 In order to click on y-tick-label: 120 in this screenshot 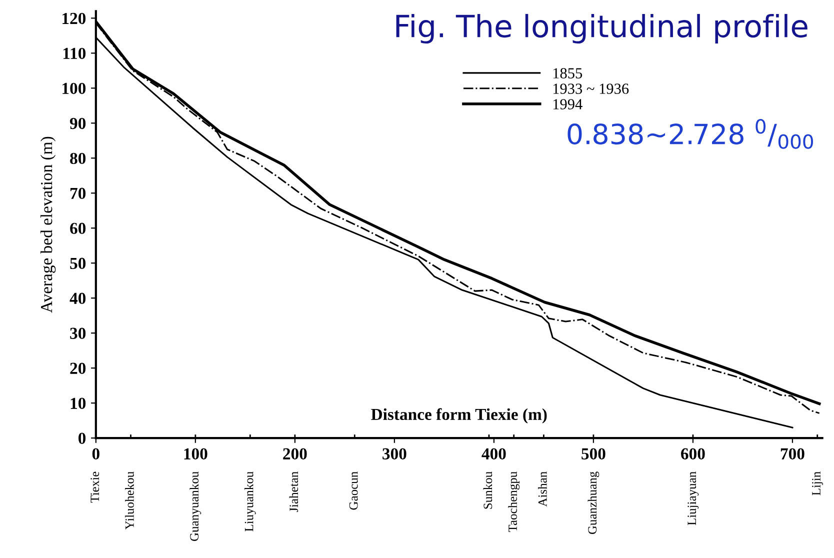, I will do `click(74, 18)`.